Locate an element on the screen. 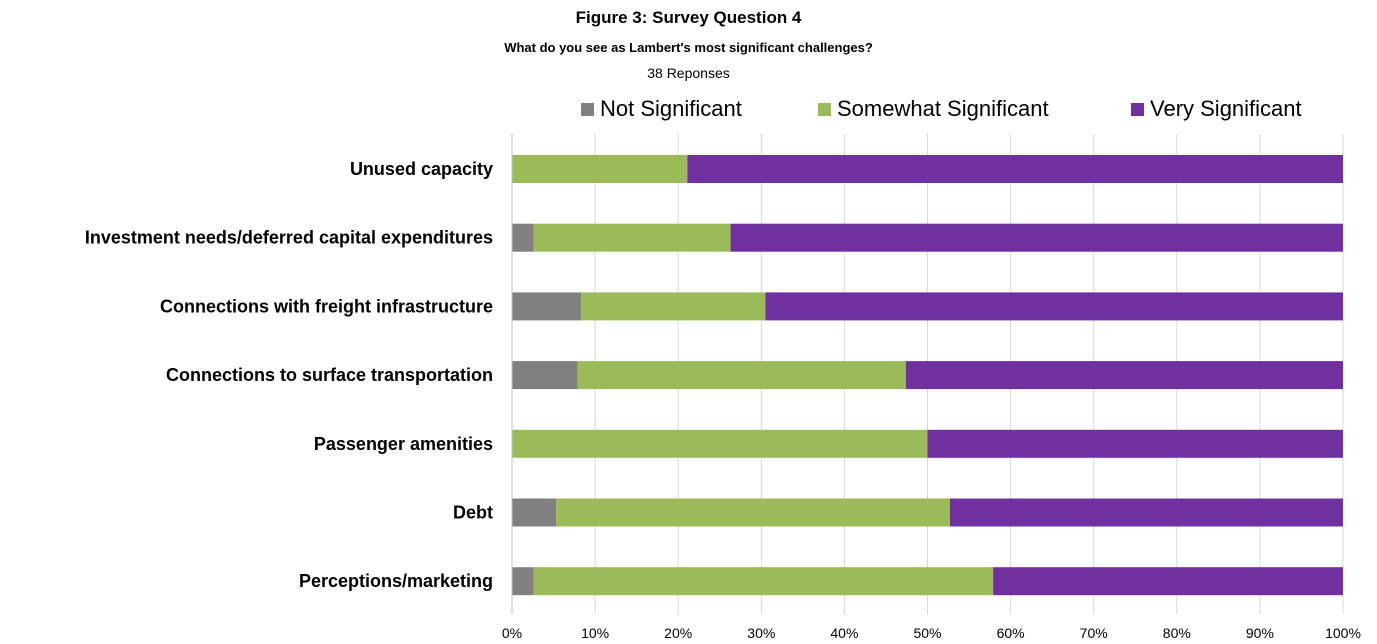 This screenshot has height=644, width=1377. x-tick-label: 80% is located at coordinates (1177, 633).